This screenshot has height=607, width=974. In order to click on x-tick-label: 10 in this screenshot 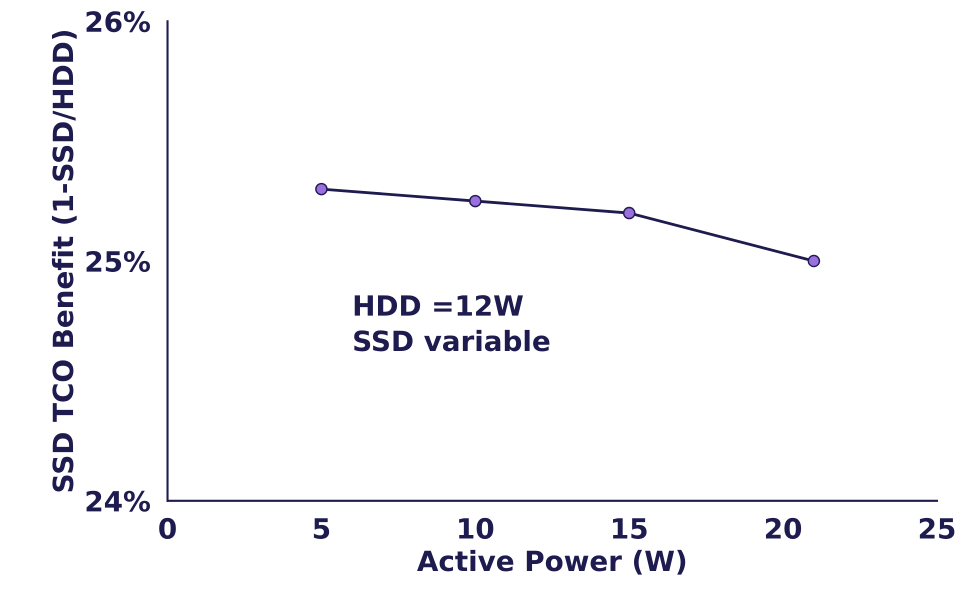, I will do `click(476, 528)`.